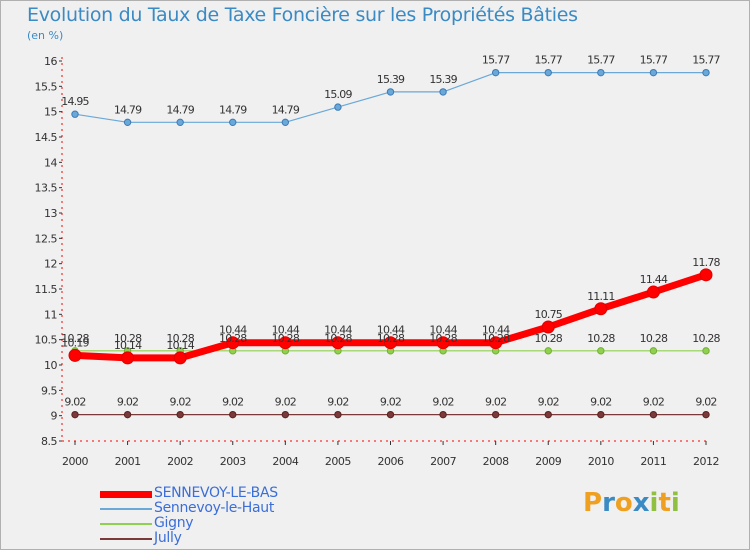 The image size is (750, 550). Describe the element at coordinates (49, 390) in the screenshot. I see `y-tick-label: 9.5` at that location.